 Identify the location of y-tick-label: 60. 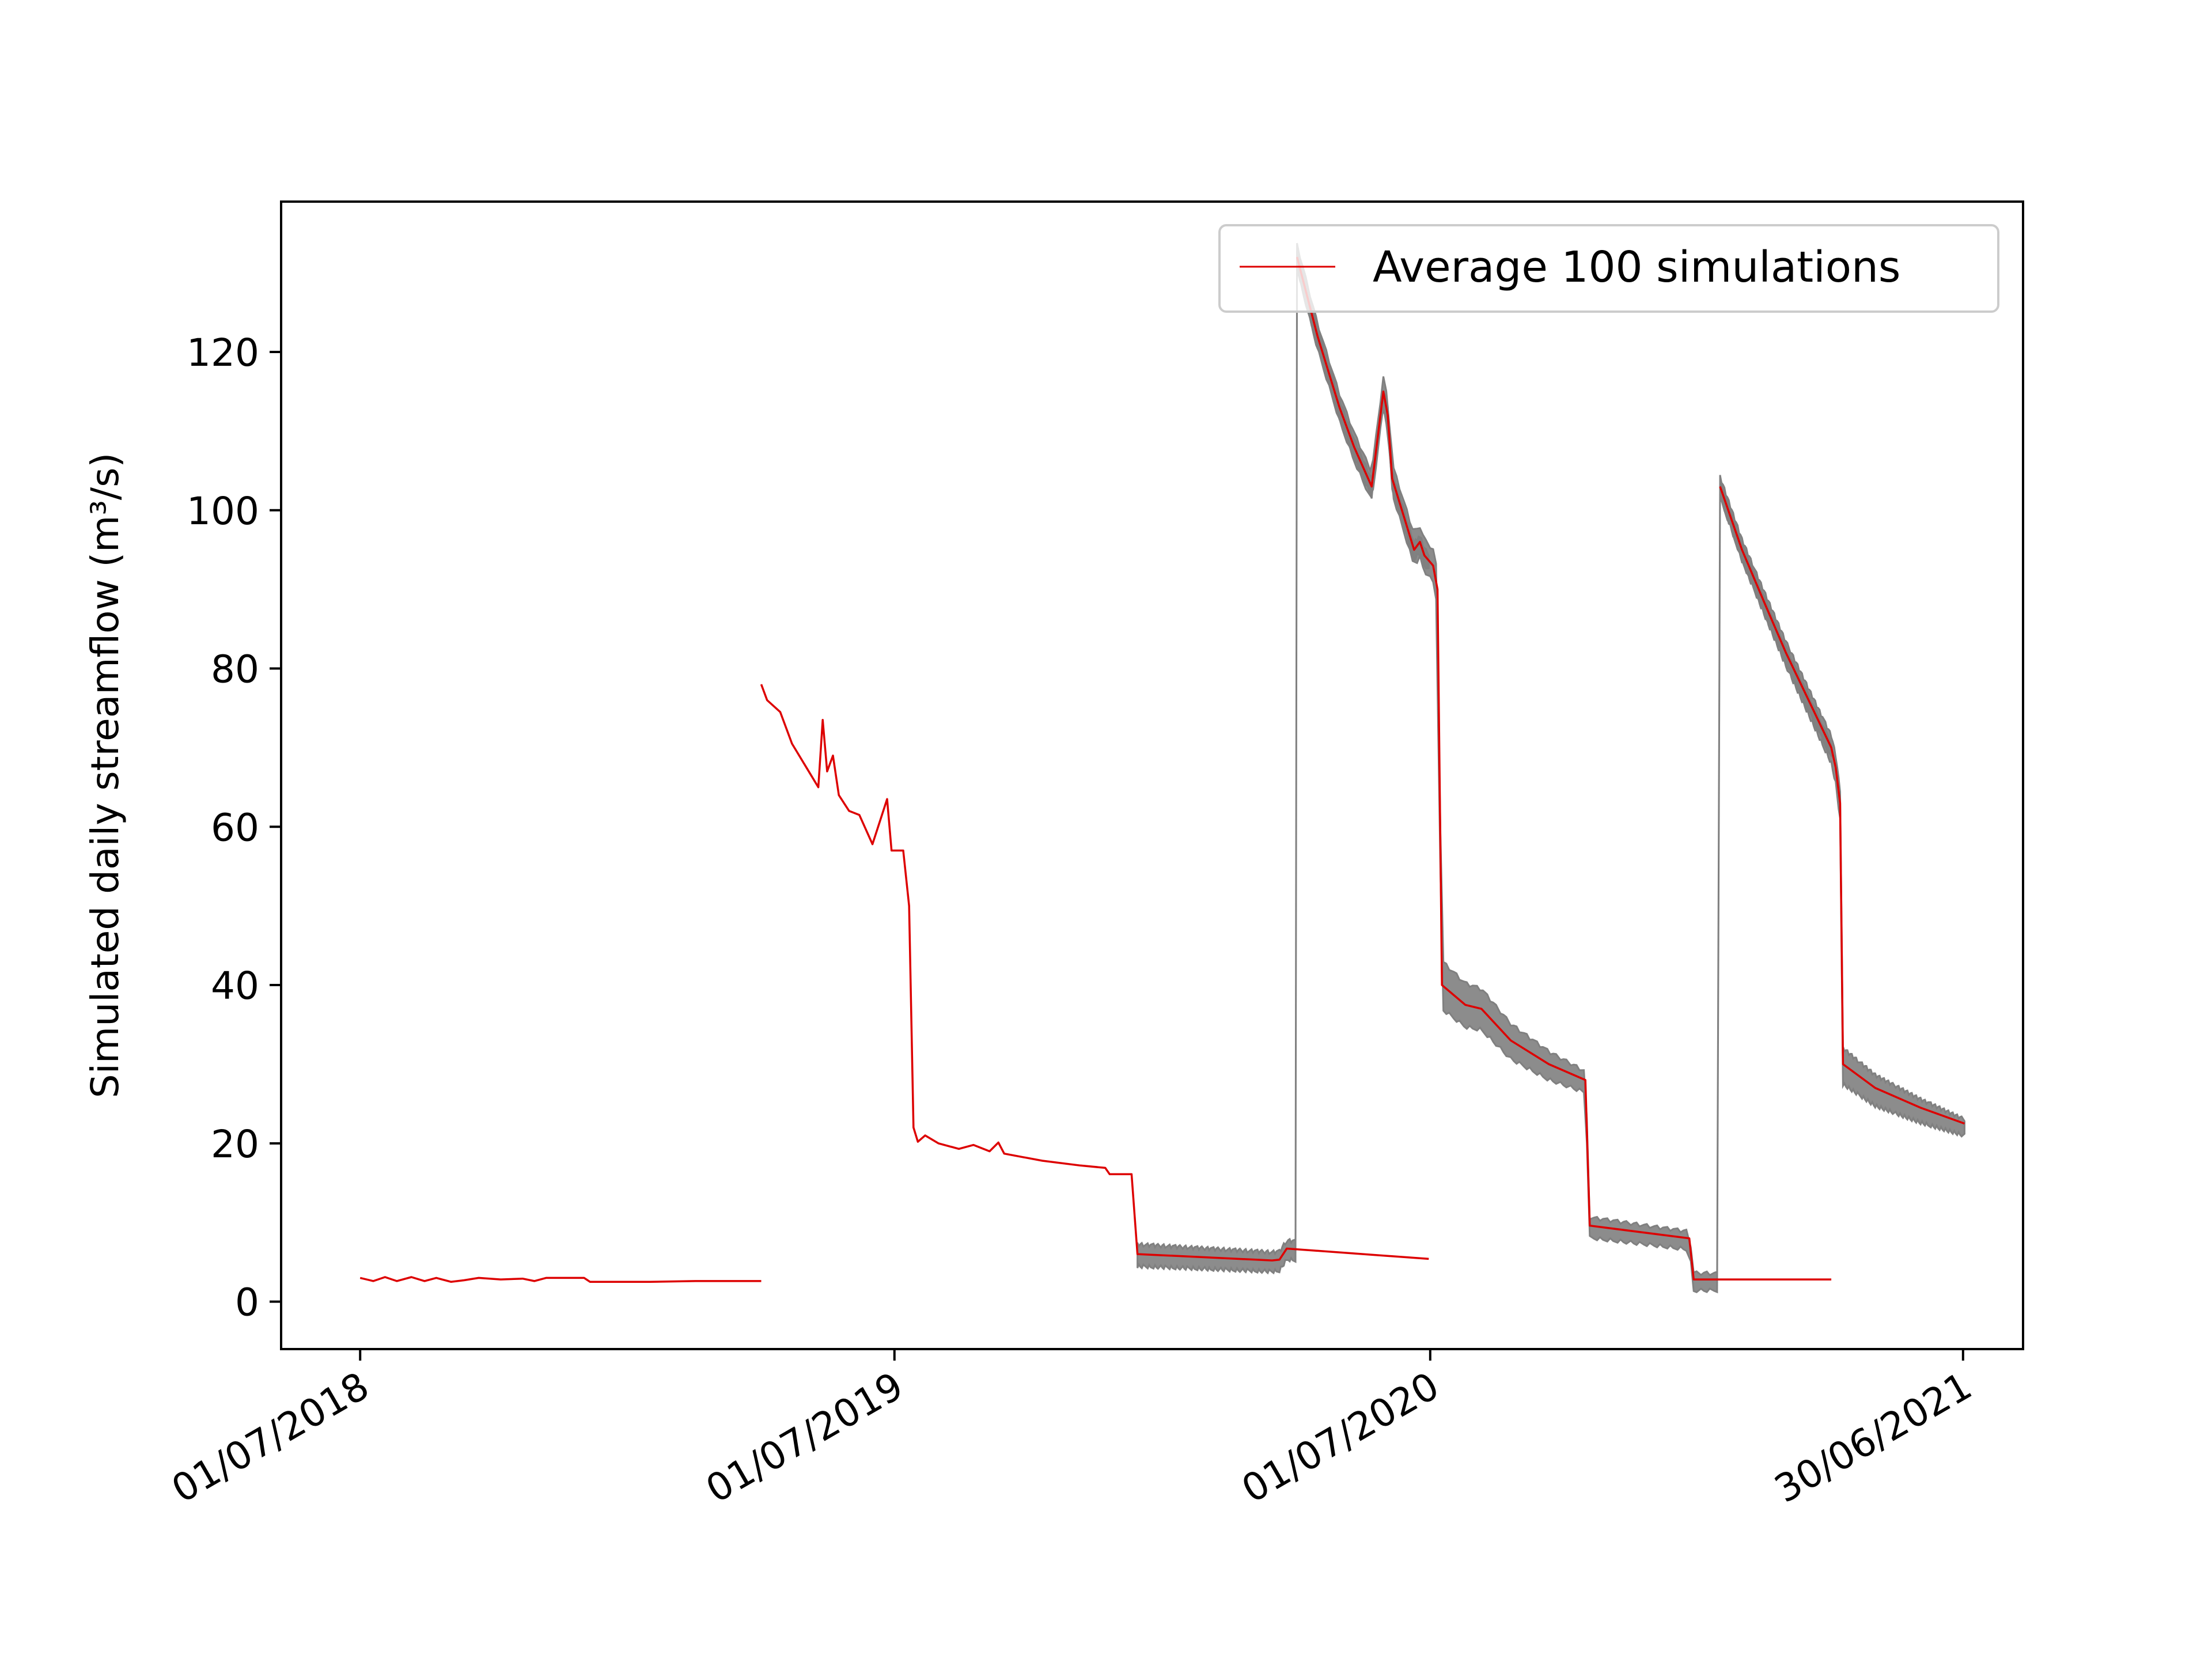
(235, 827).